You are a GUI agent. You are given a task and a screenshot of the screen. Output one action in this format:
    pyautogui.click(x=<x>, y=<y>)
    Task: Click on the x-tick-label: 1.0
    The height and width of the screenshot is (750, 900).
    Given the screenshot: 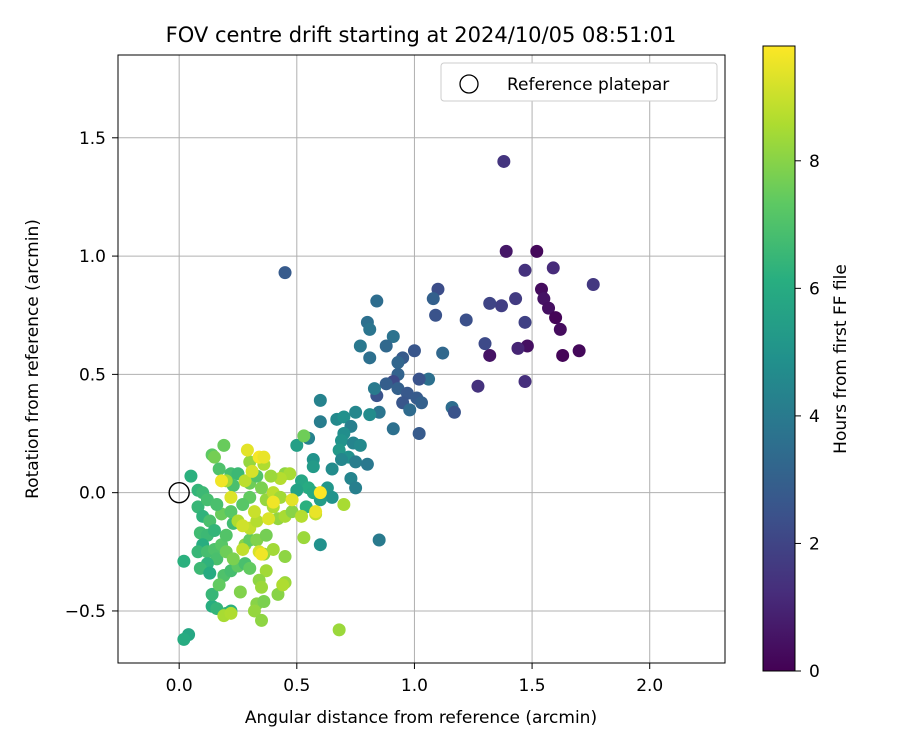 What is the action you would take?
    pyautogui.click(x=414, y=686)
    